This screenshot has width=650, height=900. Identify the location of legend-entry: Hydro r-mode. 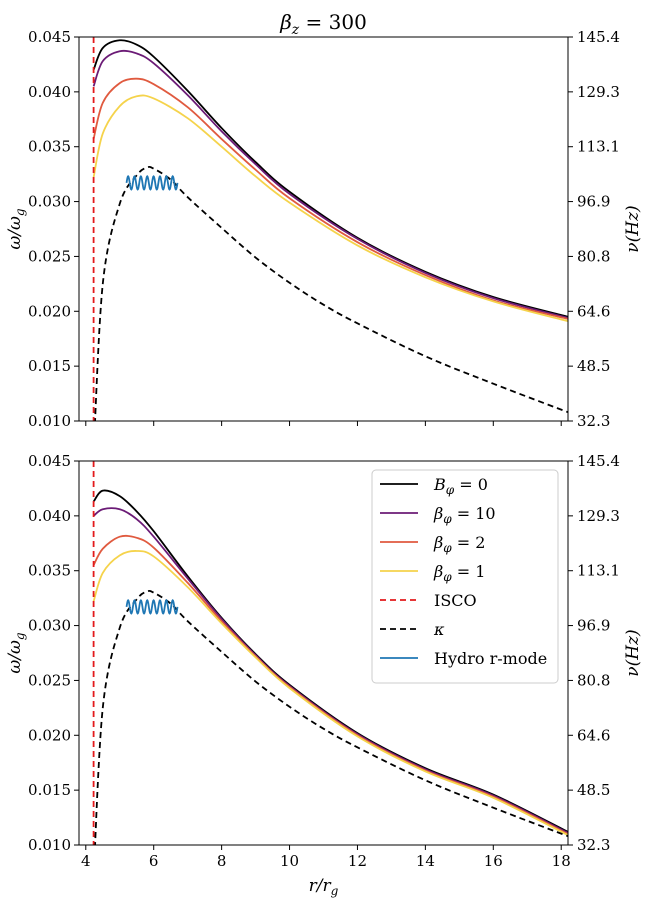
(490, 658).